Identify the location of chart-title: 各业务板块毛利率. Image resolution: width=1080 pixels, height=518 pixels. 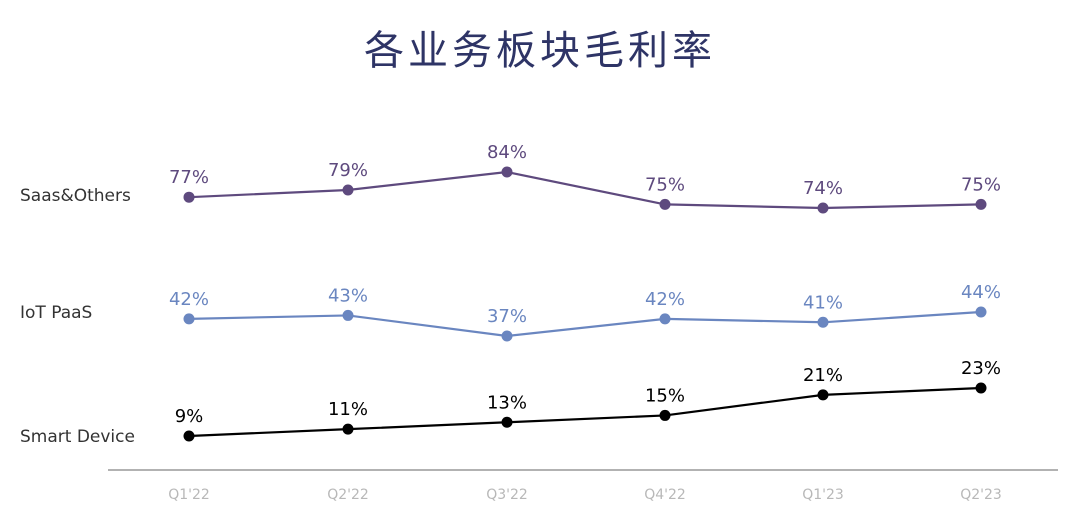
(540, 51).